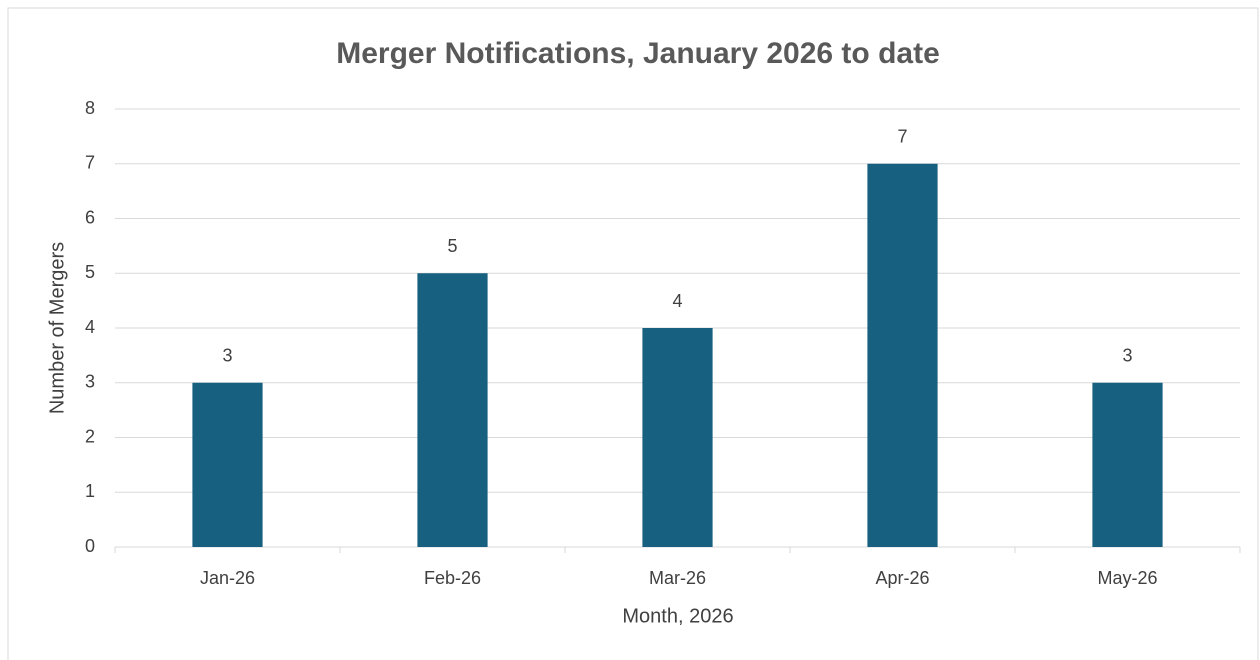  What do you see at coordinates (90, 272) in the screenshot?
I see `y-tick-label: 5` at bounding box center [90, 272].